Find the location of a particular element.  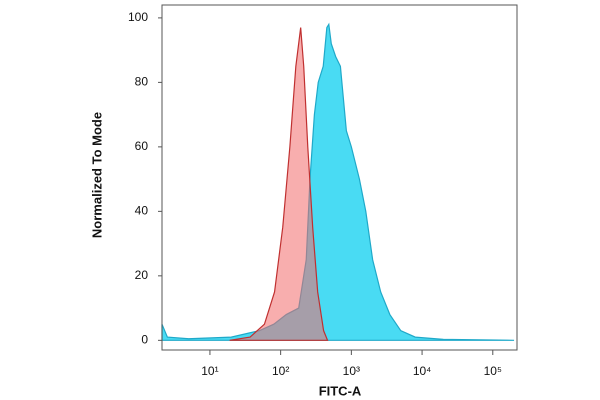

y-tick-label: 80 is located at coordinates (142, 82).